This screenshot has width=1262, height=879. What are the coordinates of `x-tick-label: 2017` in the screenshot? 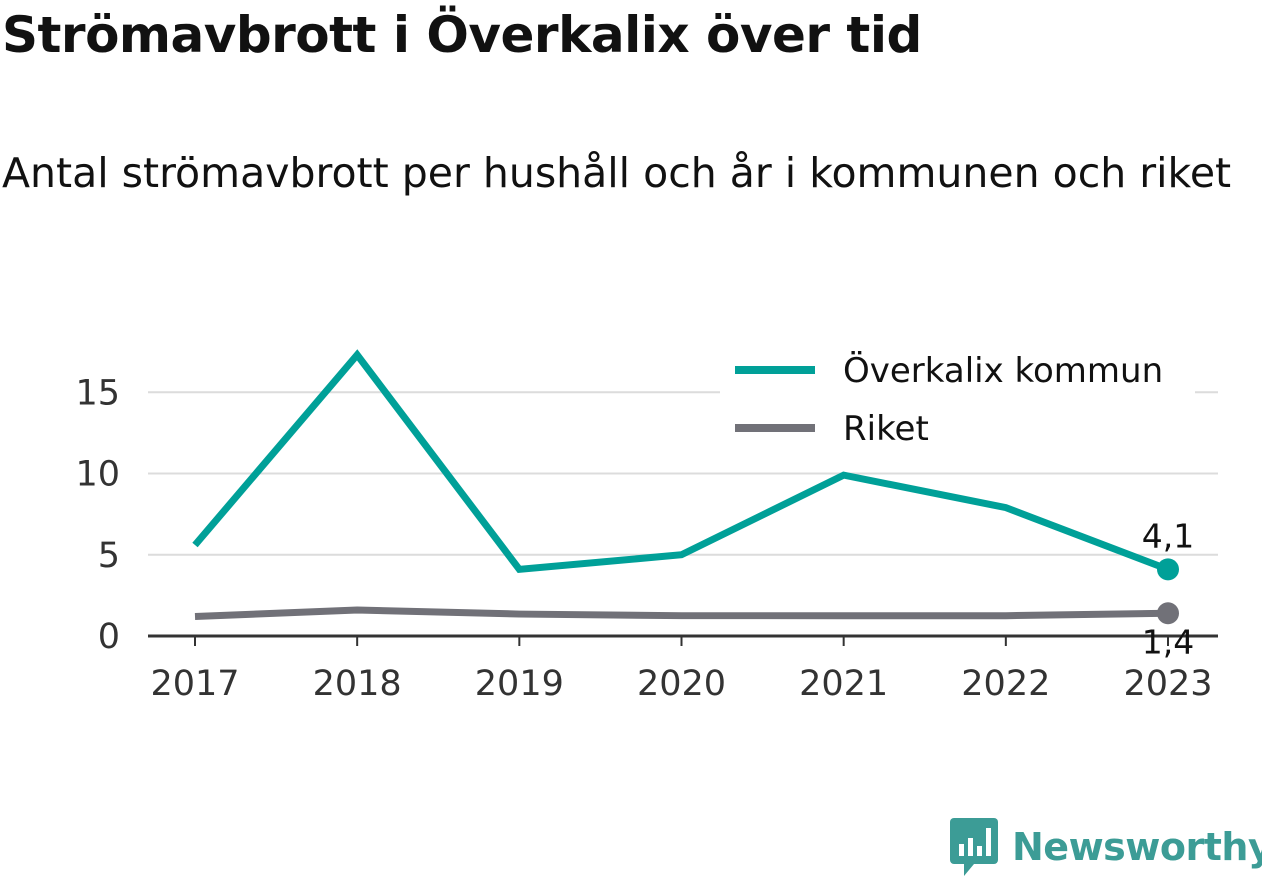 It's located at (194, 684).